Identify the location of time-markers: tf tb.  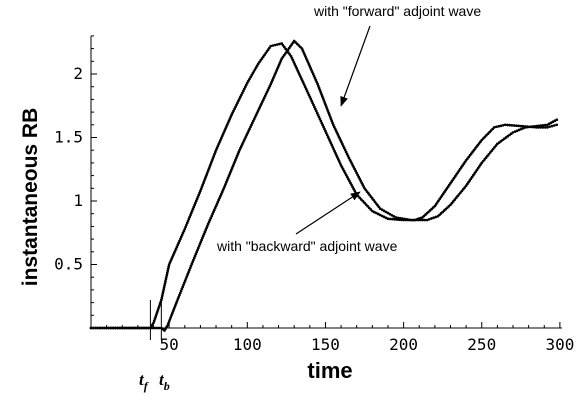
(154, 346).